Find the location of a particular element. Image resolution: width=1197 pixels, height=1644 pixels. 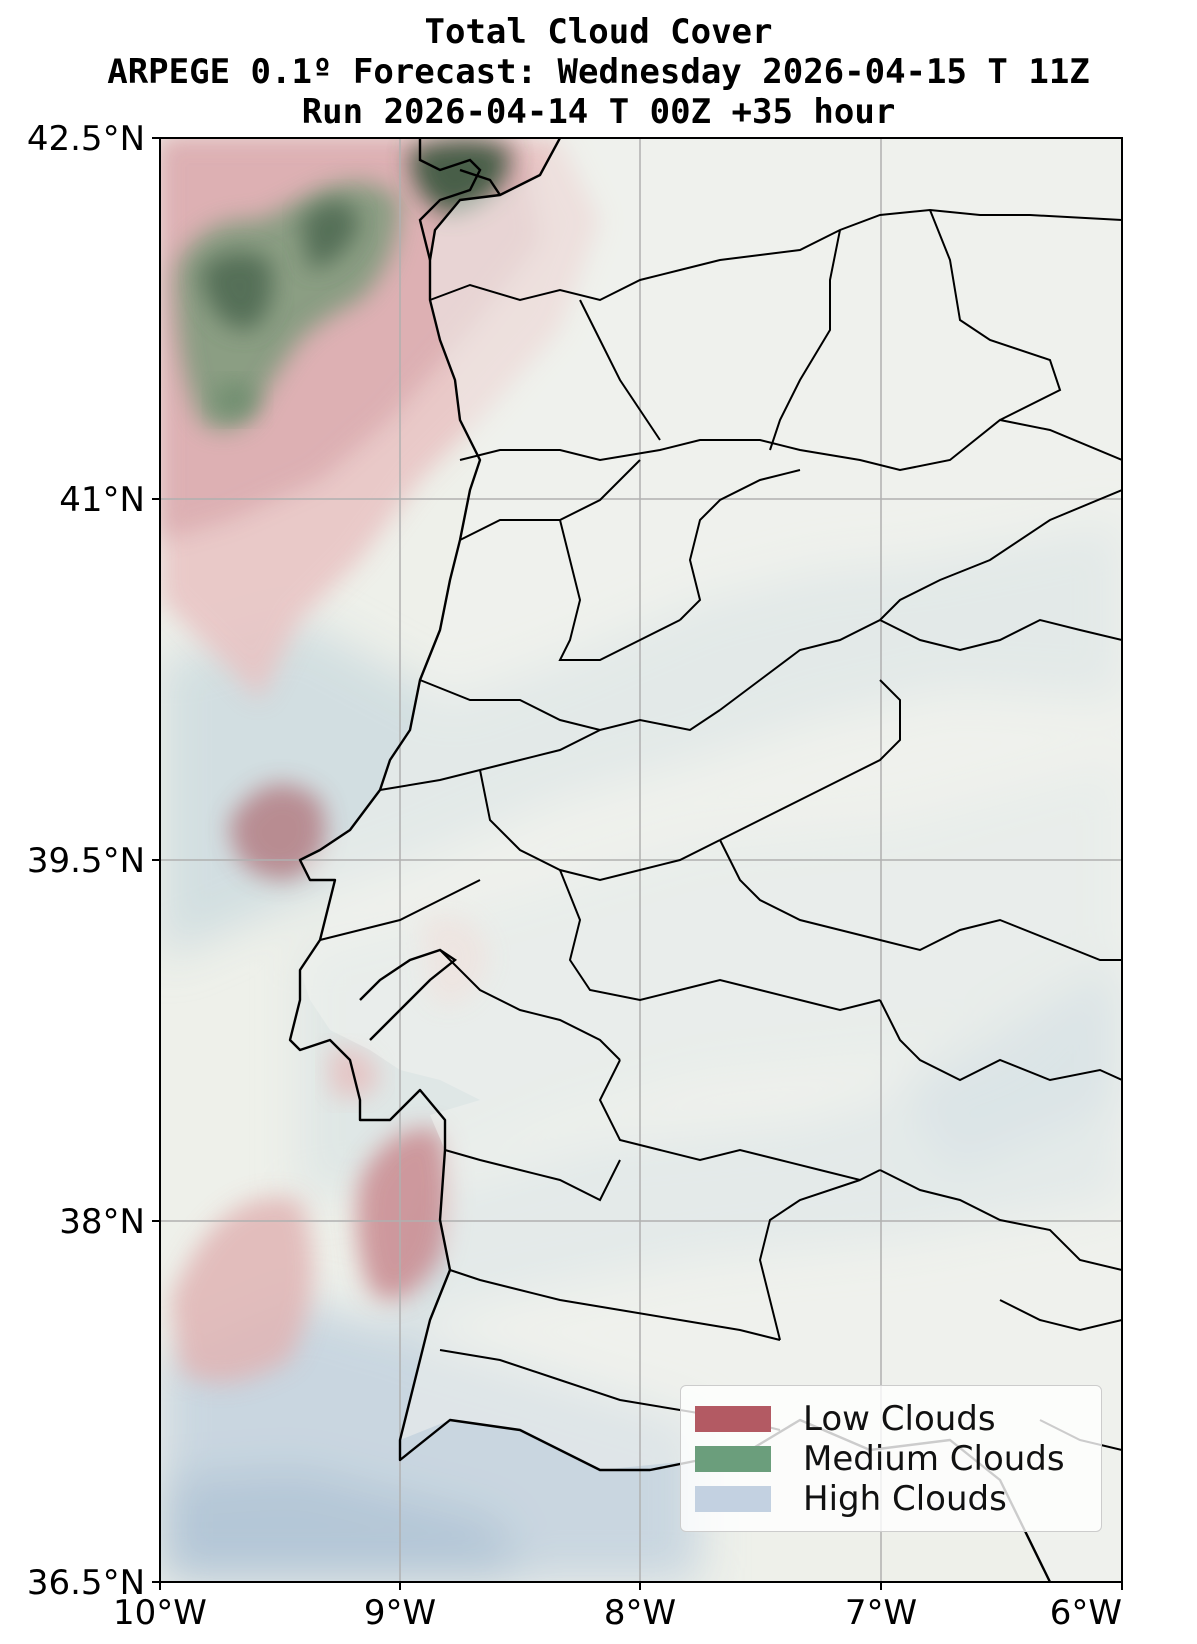

legend: Low Clouds Medium Clouds High Clouds is located at coordinates (891, 1458).